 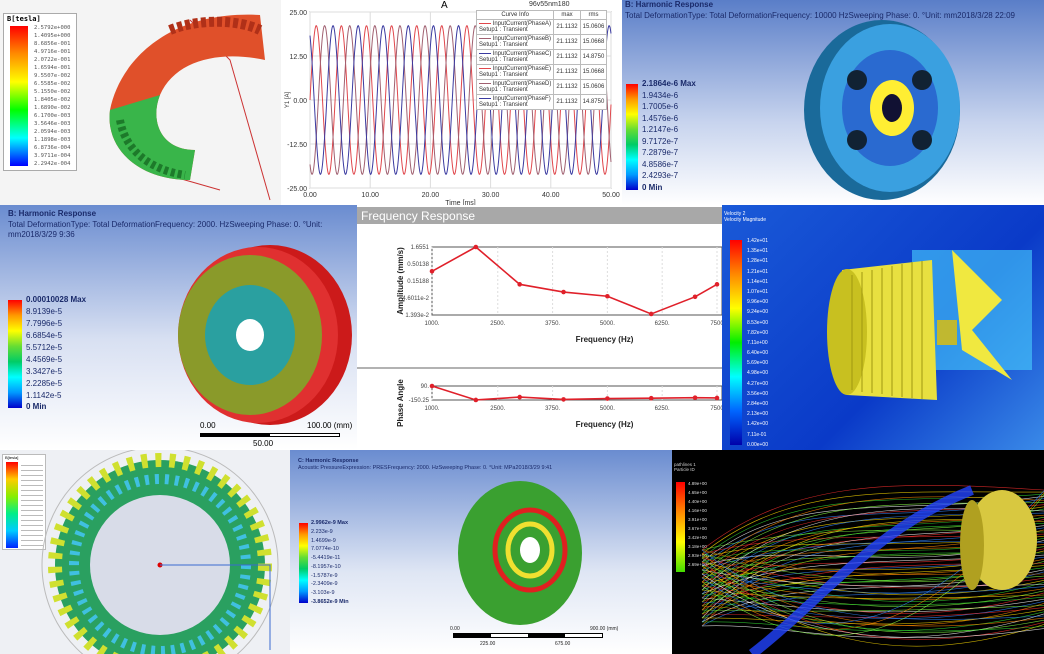 I want to click on result-title: C: Harmonic Response, so click(x=328, y=461).